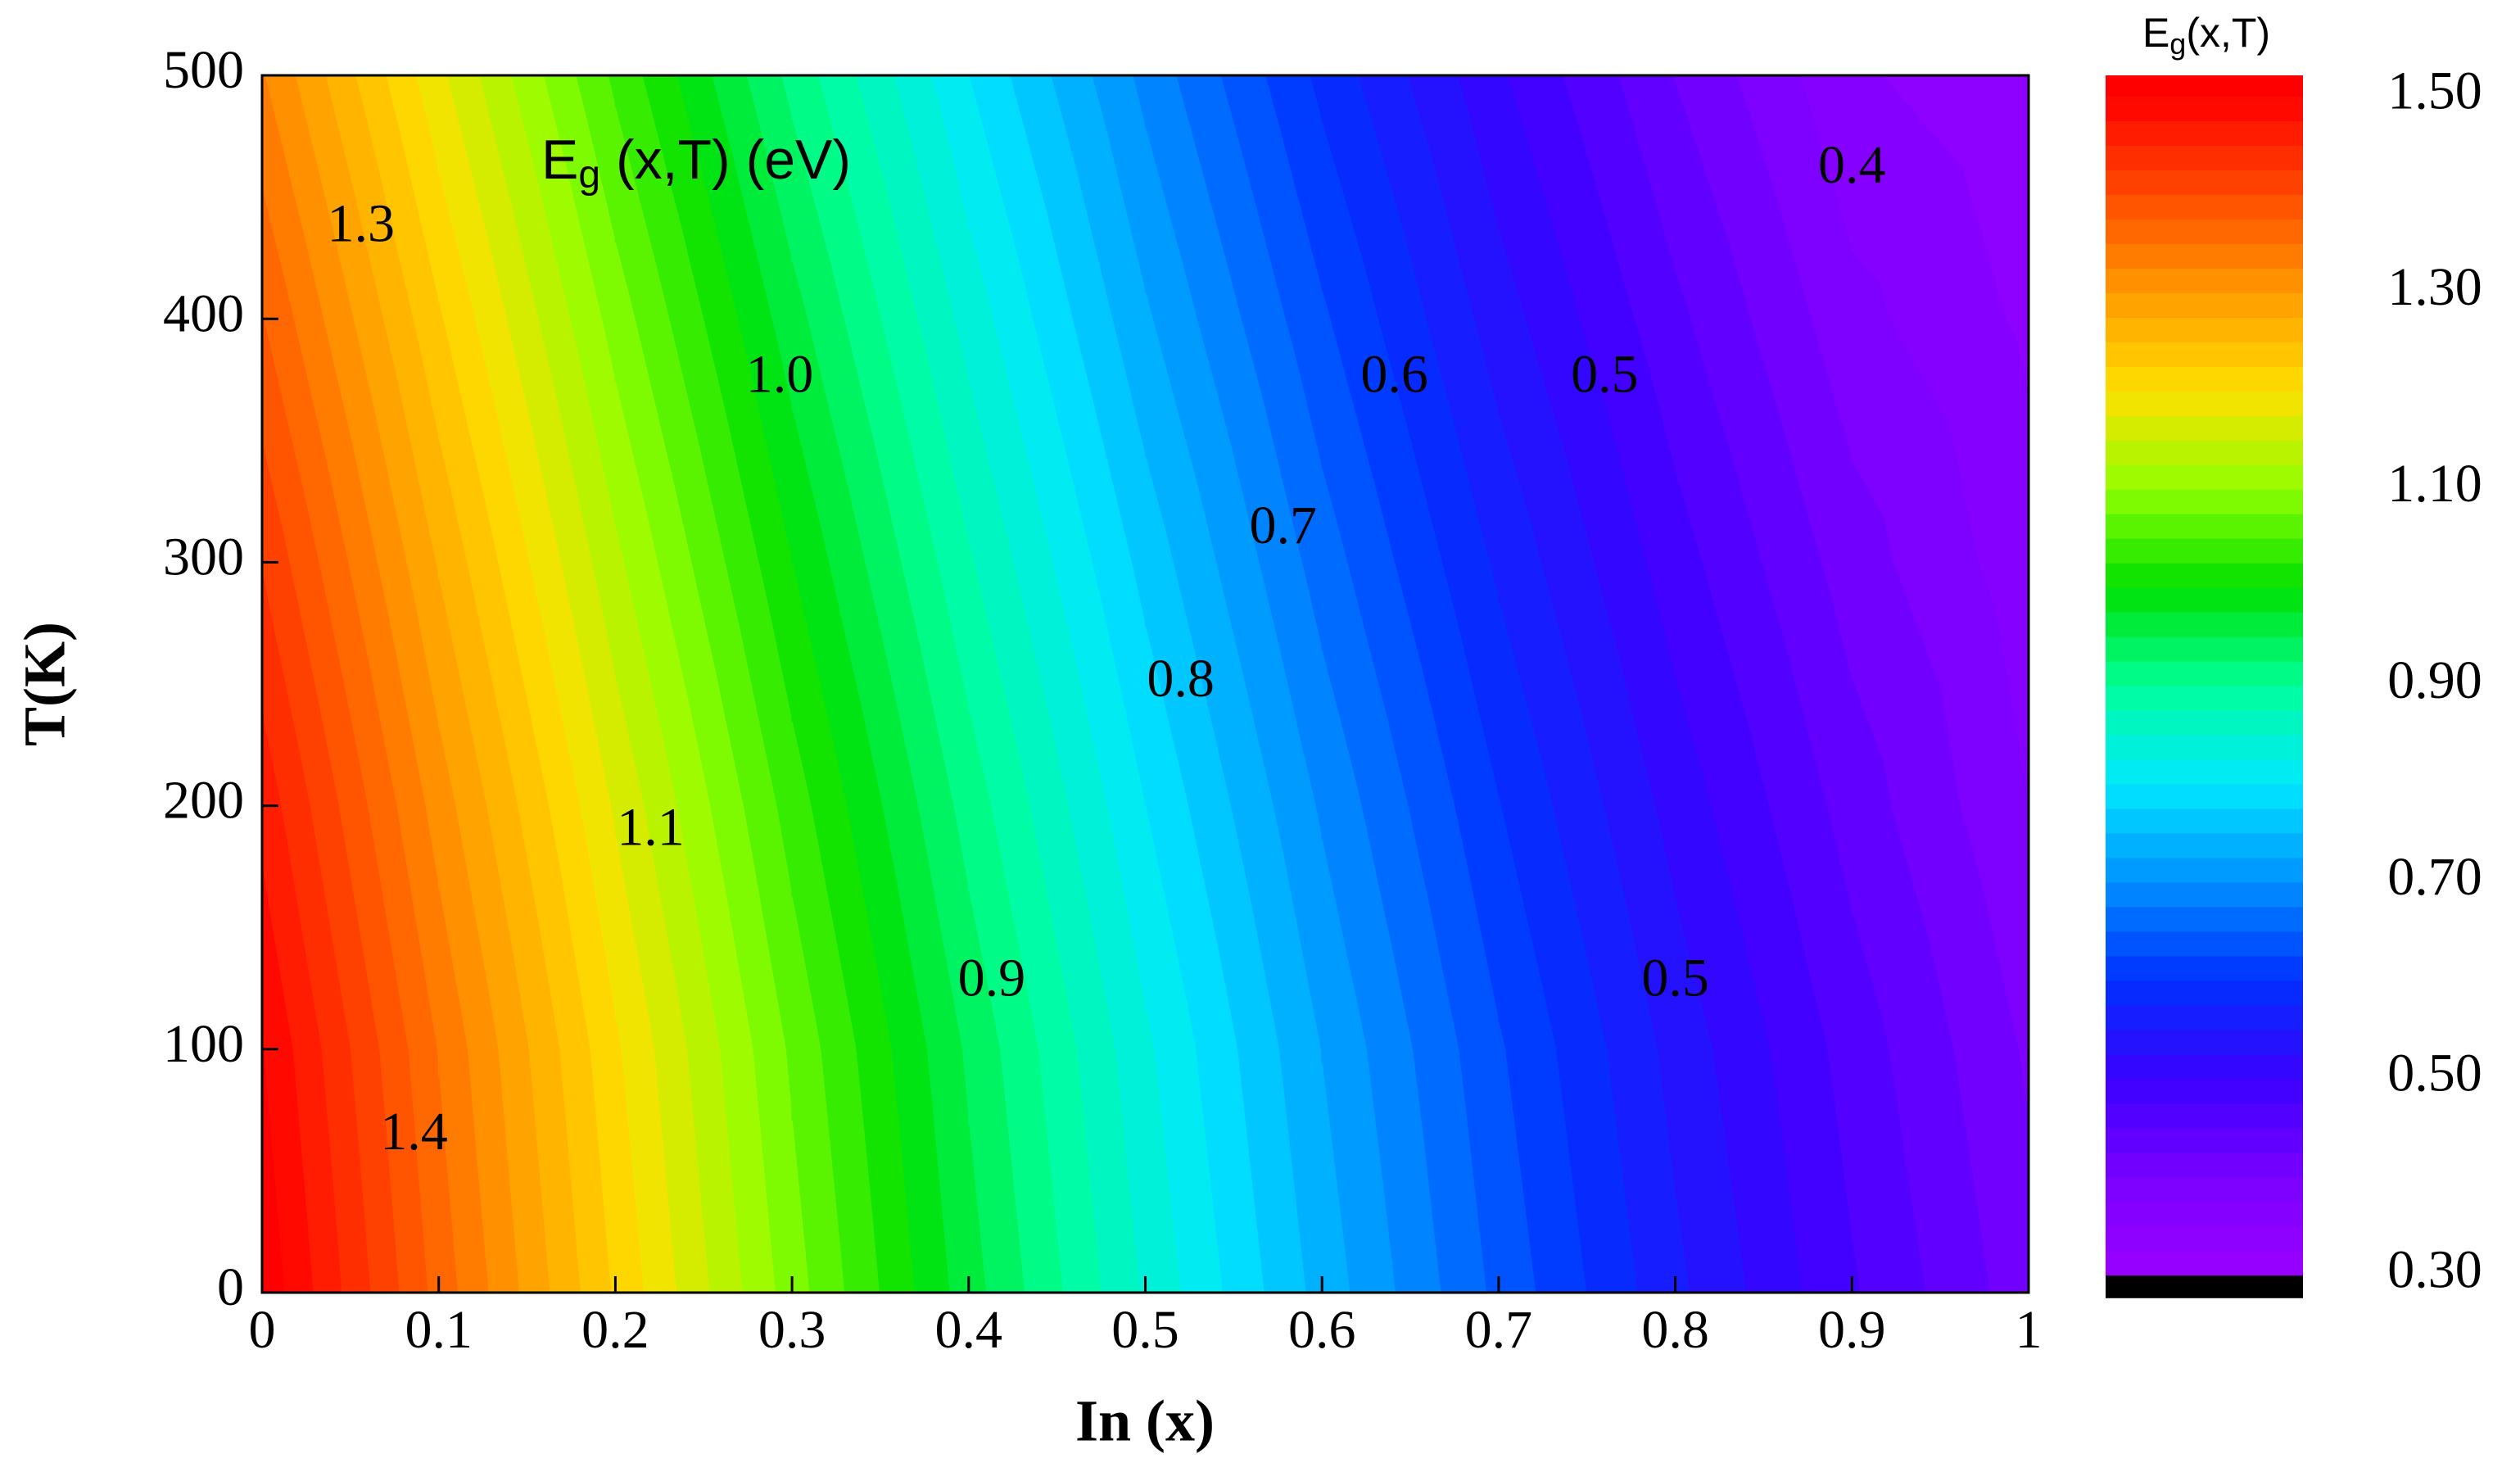 The height and width of the screenshot is (1472, 2520). Describe the element at coordinates (203, 1044) in the screenshot. I see `y-tick-label: 100` at that location.